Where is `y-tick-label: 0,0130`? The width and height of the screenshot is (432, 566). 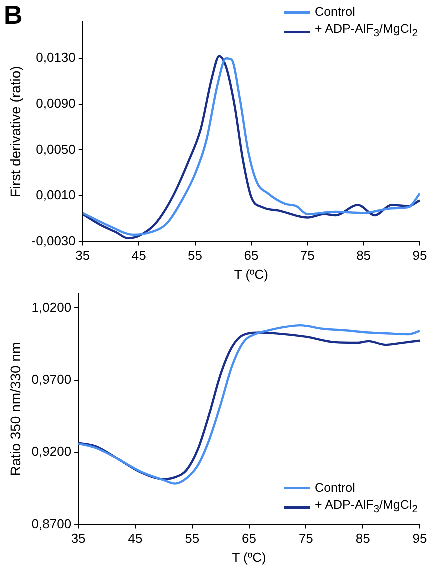
y-tick-label: 0,0130 is located at coordinates (56, 58).